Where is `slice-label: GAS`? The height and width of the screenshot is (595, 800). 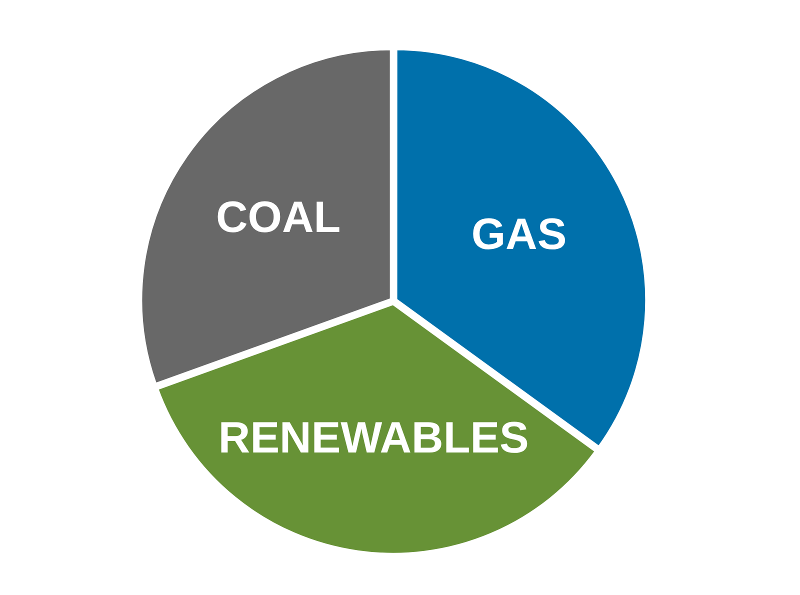 slice-label: GAS is located at coordinates (519, 235).